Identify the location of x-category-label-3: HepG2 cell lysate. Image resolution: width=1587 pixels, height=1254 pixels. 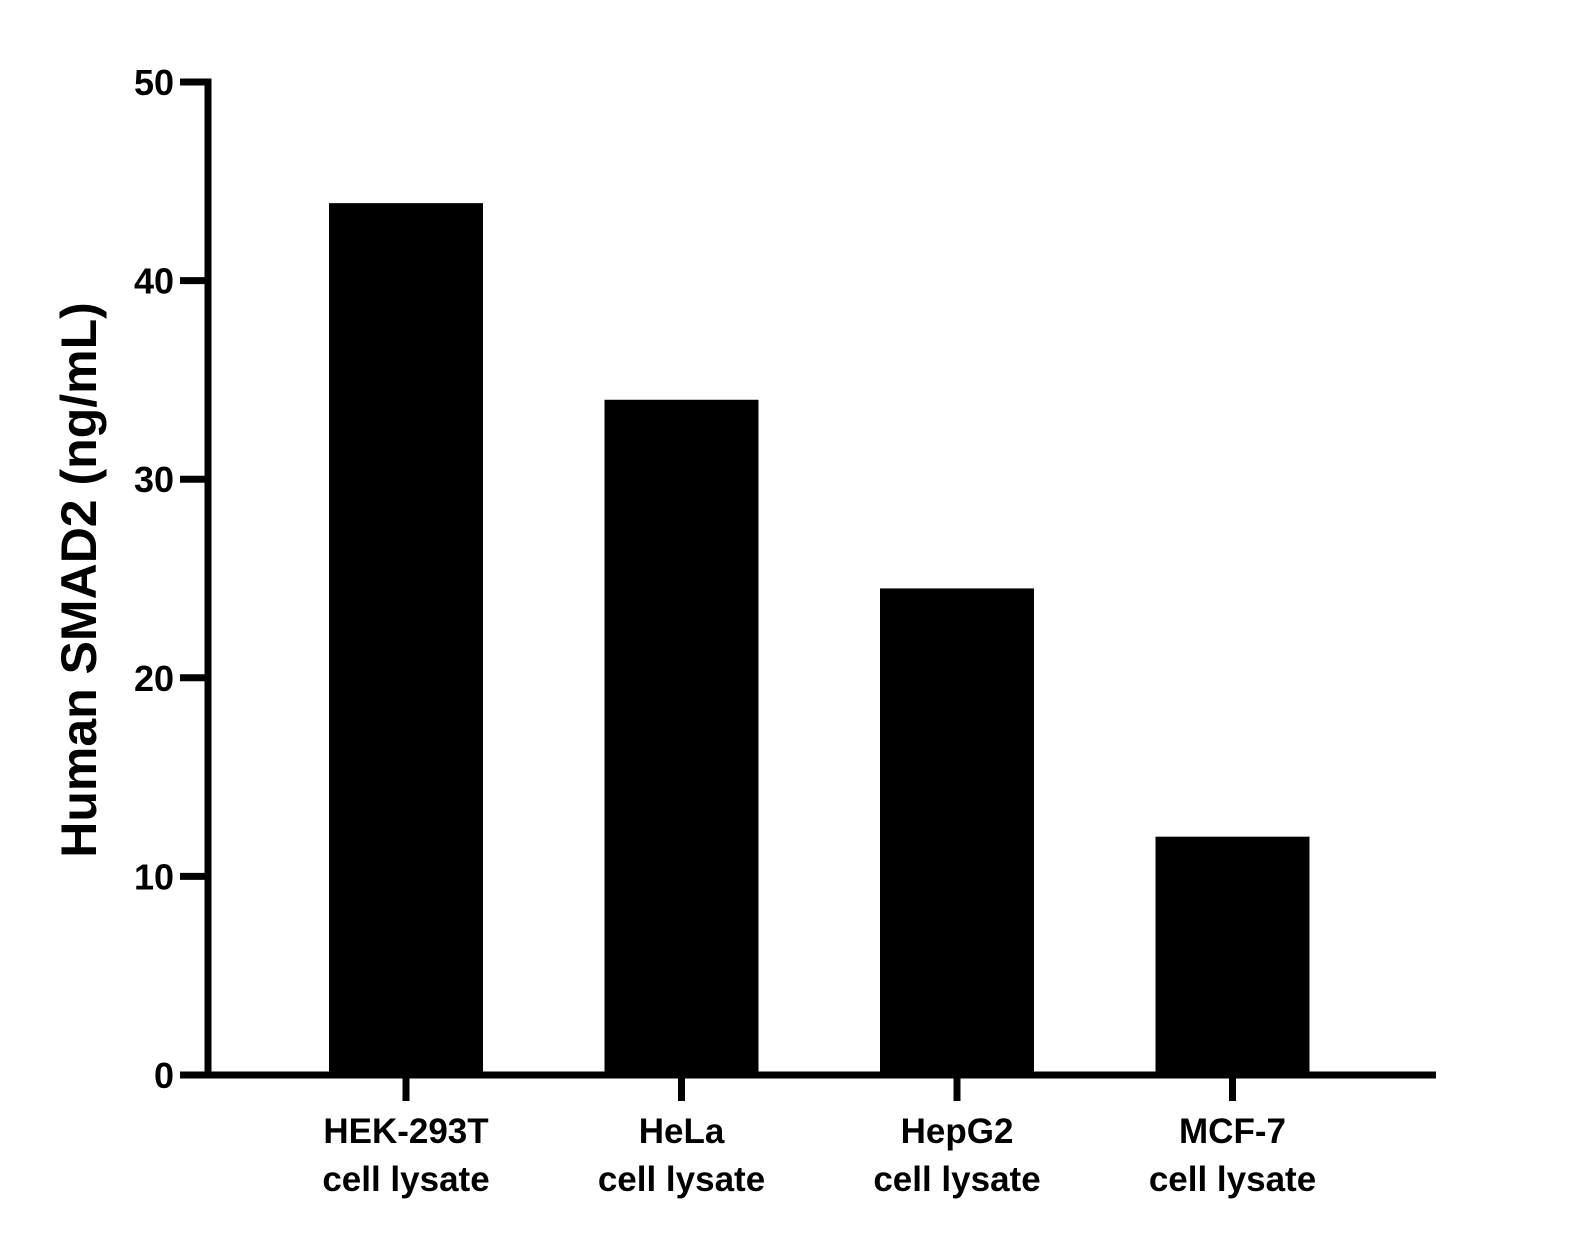
(956, 1155).